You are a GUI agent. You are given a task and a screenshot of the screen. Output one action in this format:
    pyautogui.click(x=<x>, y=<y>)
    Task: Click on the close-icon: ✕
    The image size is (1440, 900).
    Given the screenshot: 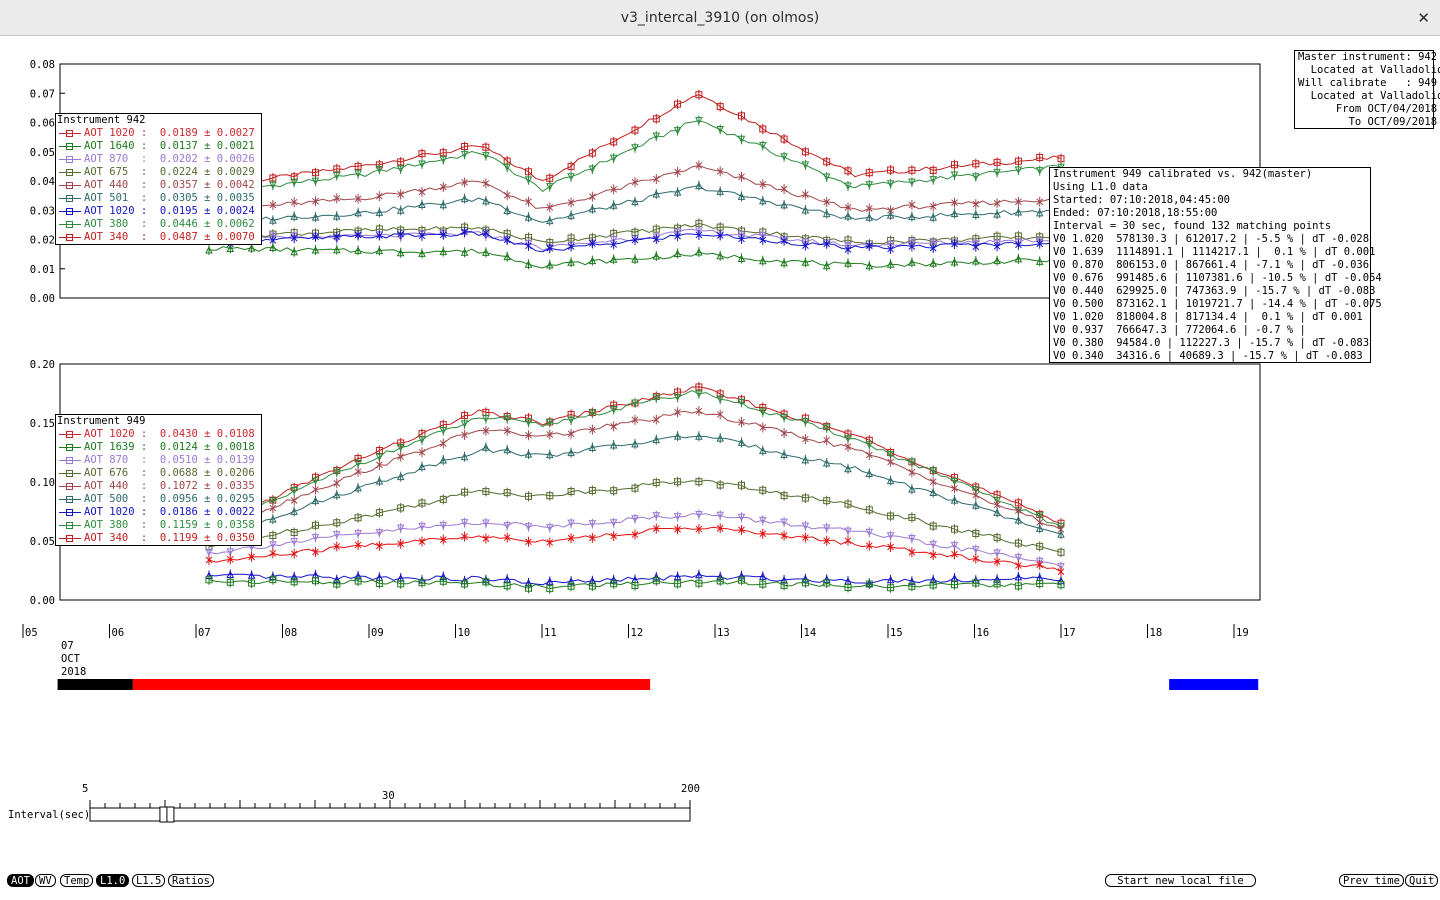 What is the action you would take?
    pyautogui.click(x=1423, y=18)
    